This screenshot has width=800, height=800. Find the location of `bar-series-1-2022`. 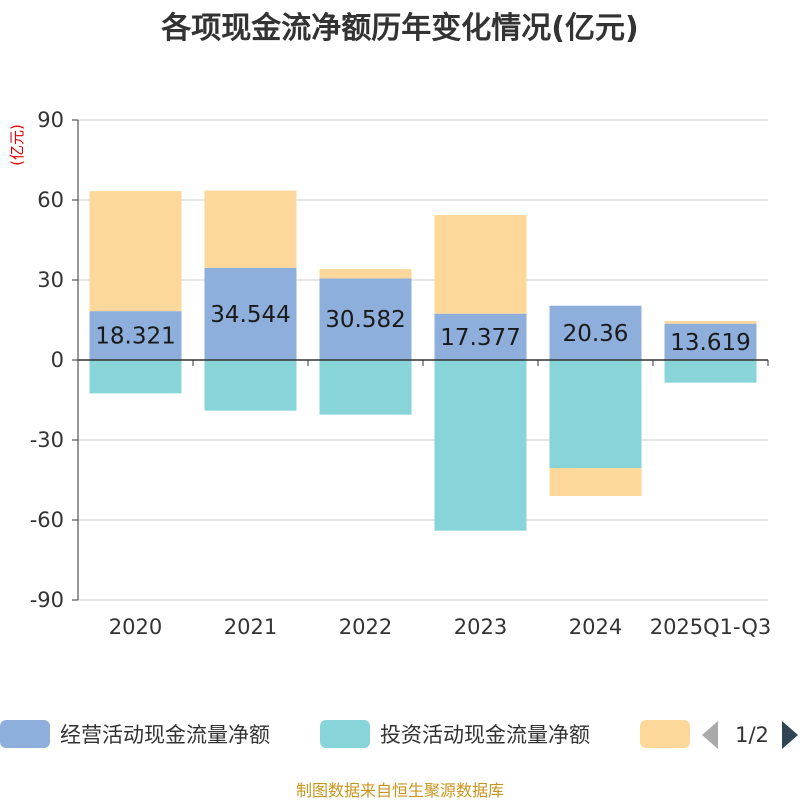

bar-series-1-2022 is located at coordinates (365, 319).